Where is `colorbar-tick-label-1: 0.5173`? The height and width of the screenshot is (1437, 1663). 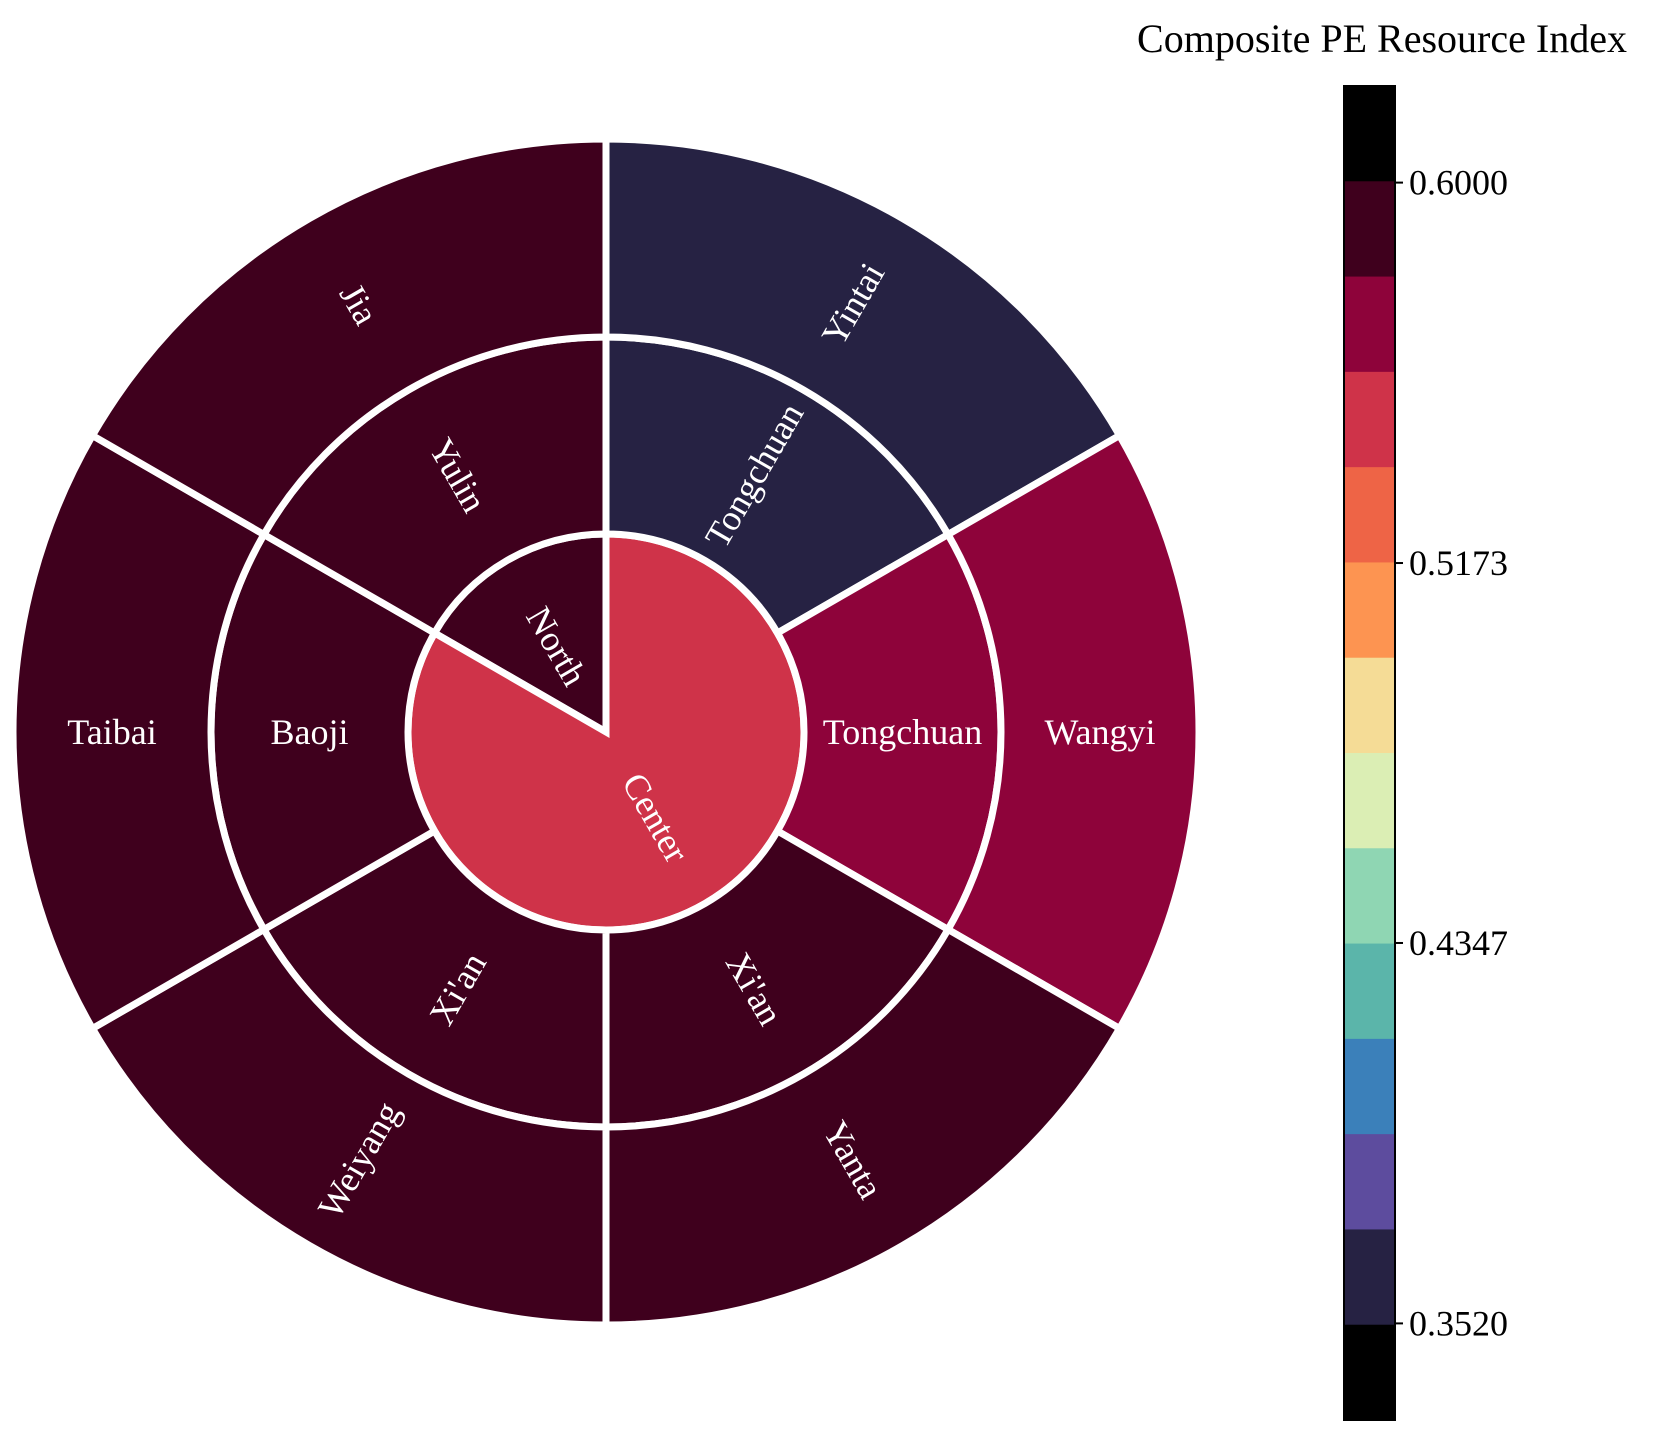
colorbar-tick-label-1: 0.5173 is located at coordinates (1458, 563).